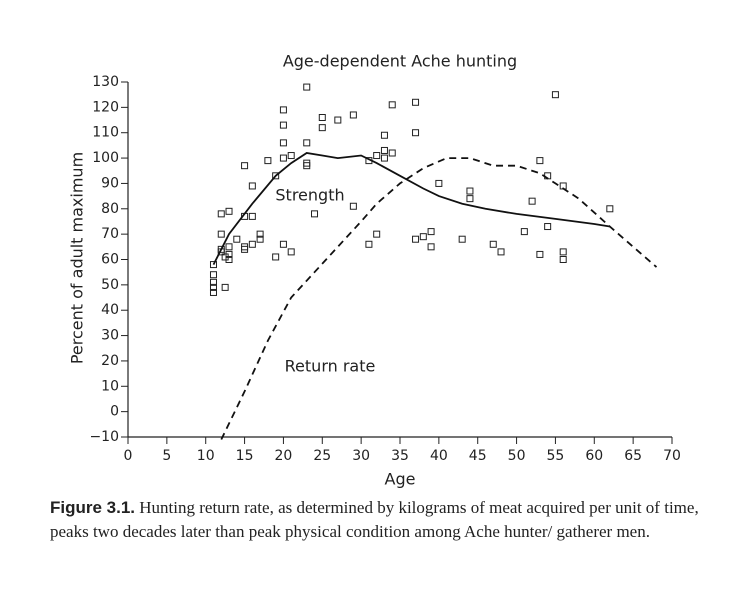 The width and height of the screenshot is (744, 600). What do you see at coordinates (517, 456) in the screenshot?
I see `x-tick-label: 50` at bounding box center [517, 456].